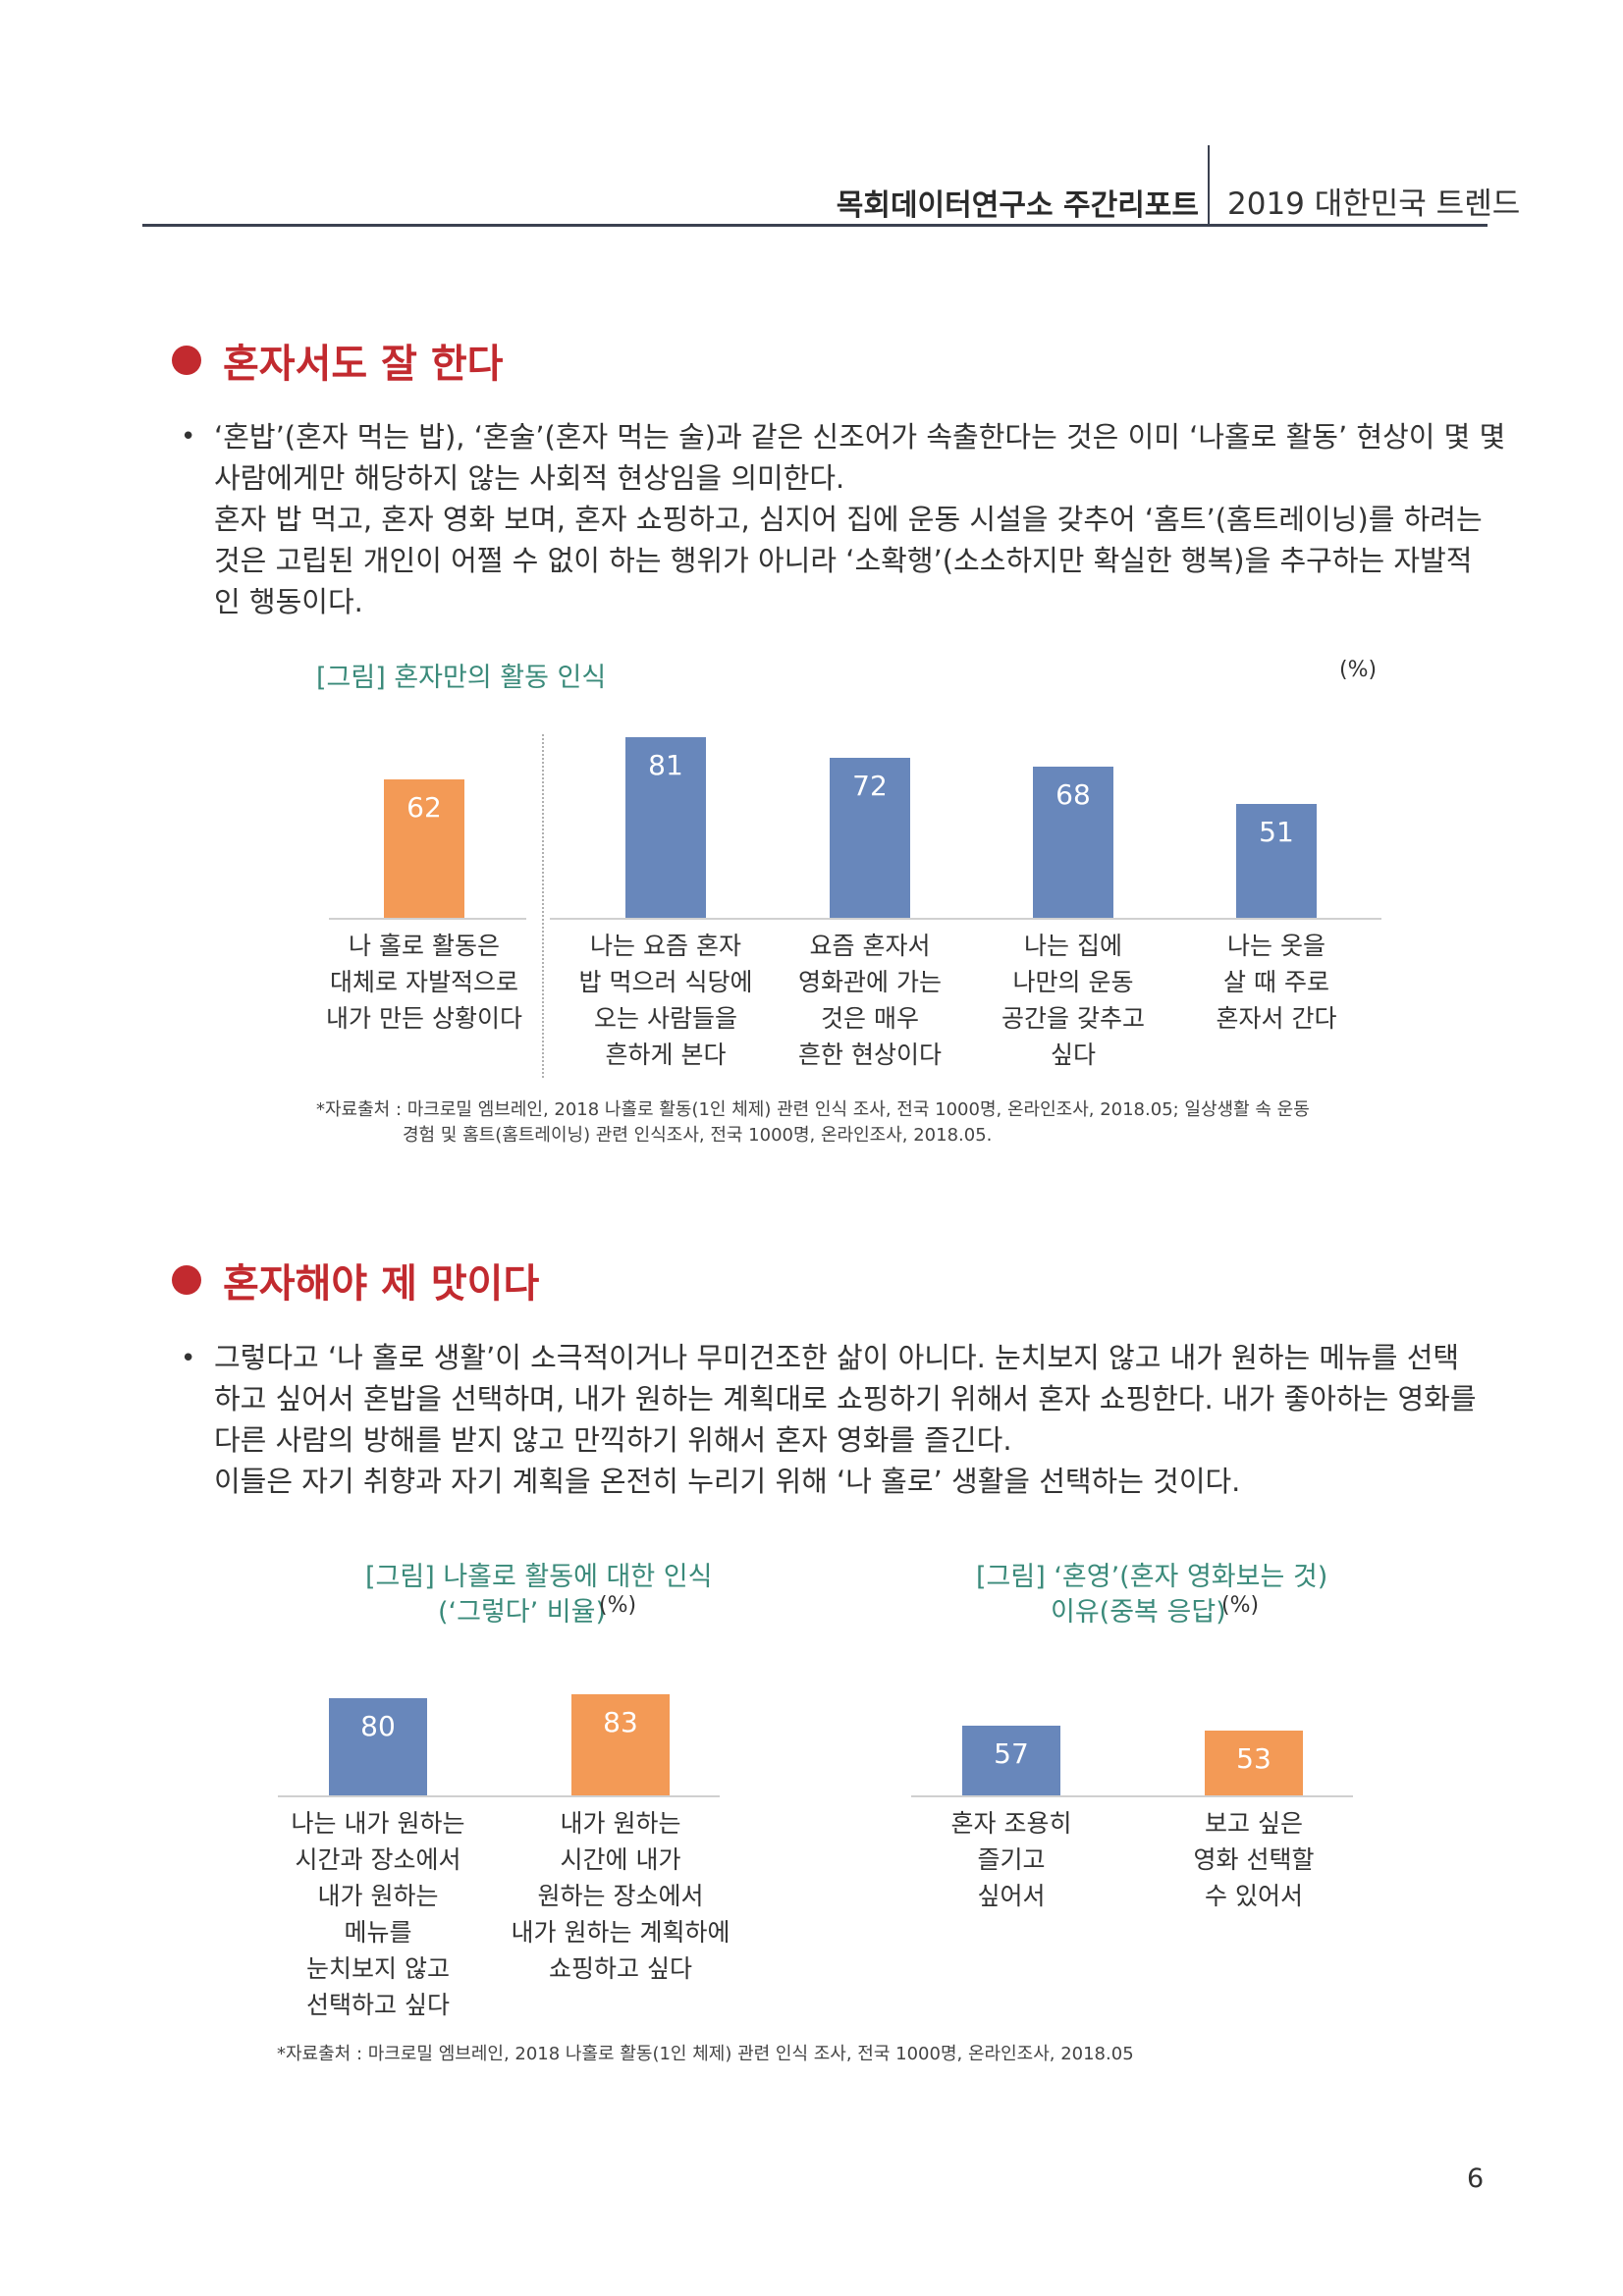  I want to click on figure3-unit: (%), so click(1240, 1606).